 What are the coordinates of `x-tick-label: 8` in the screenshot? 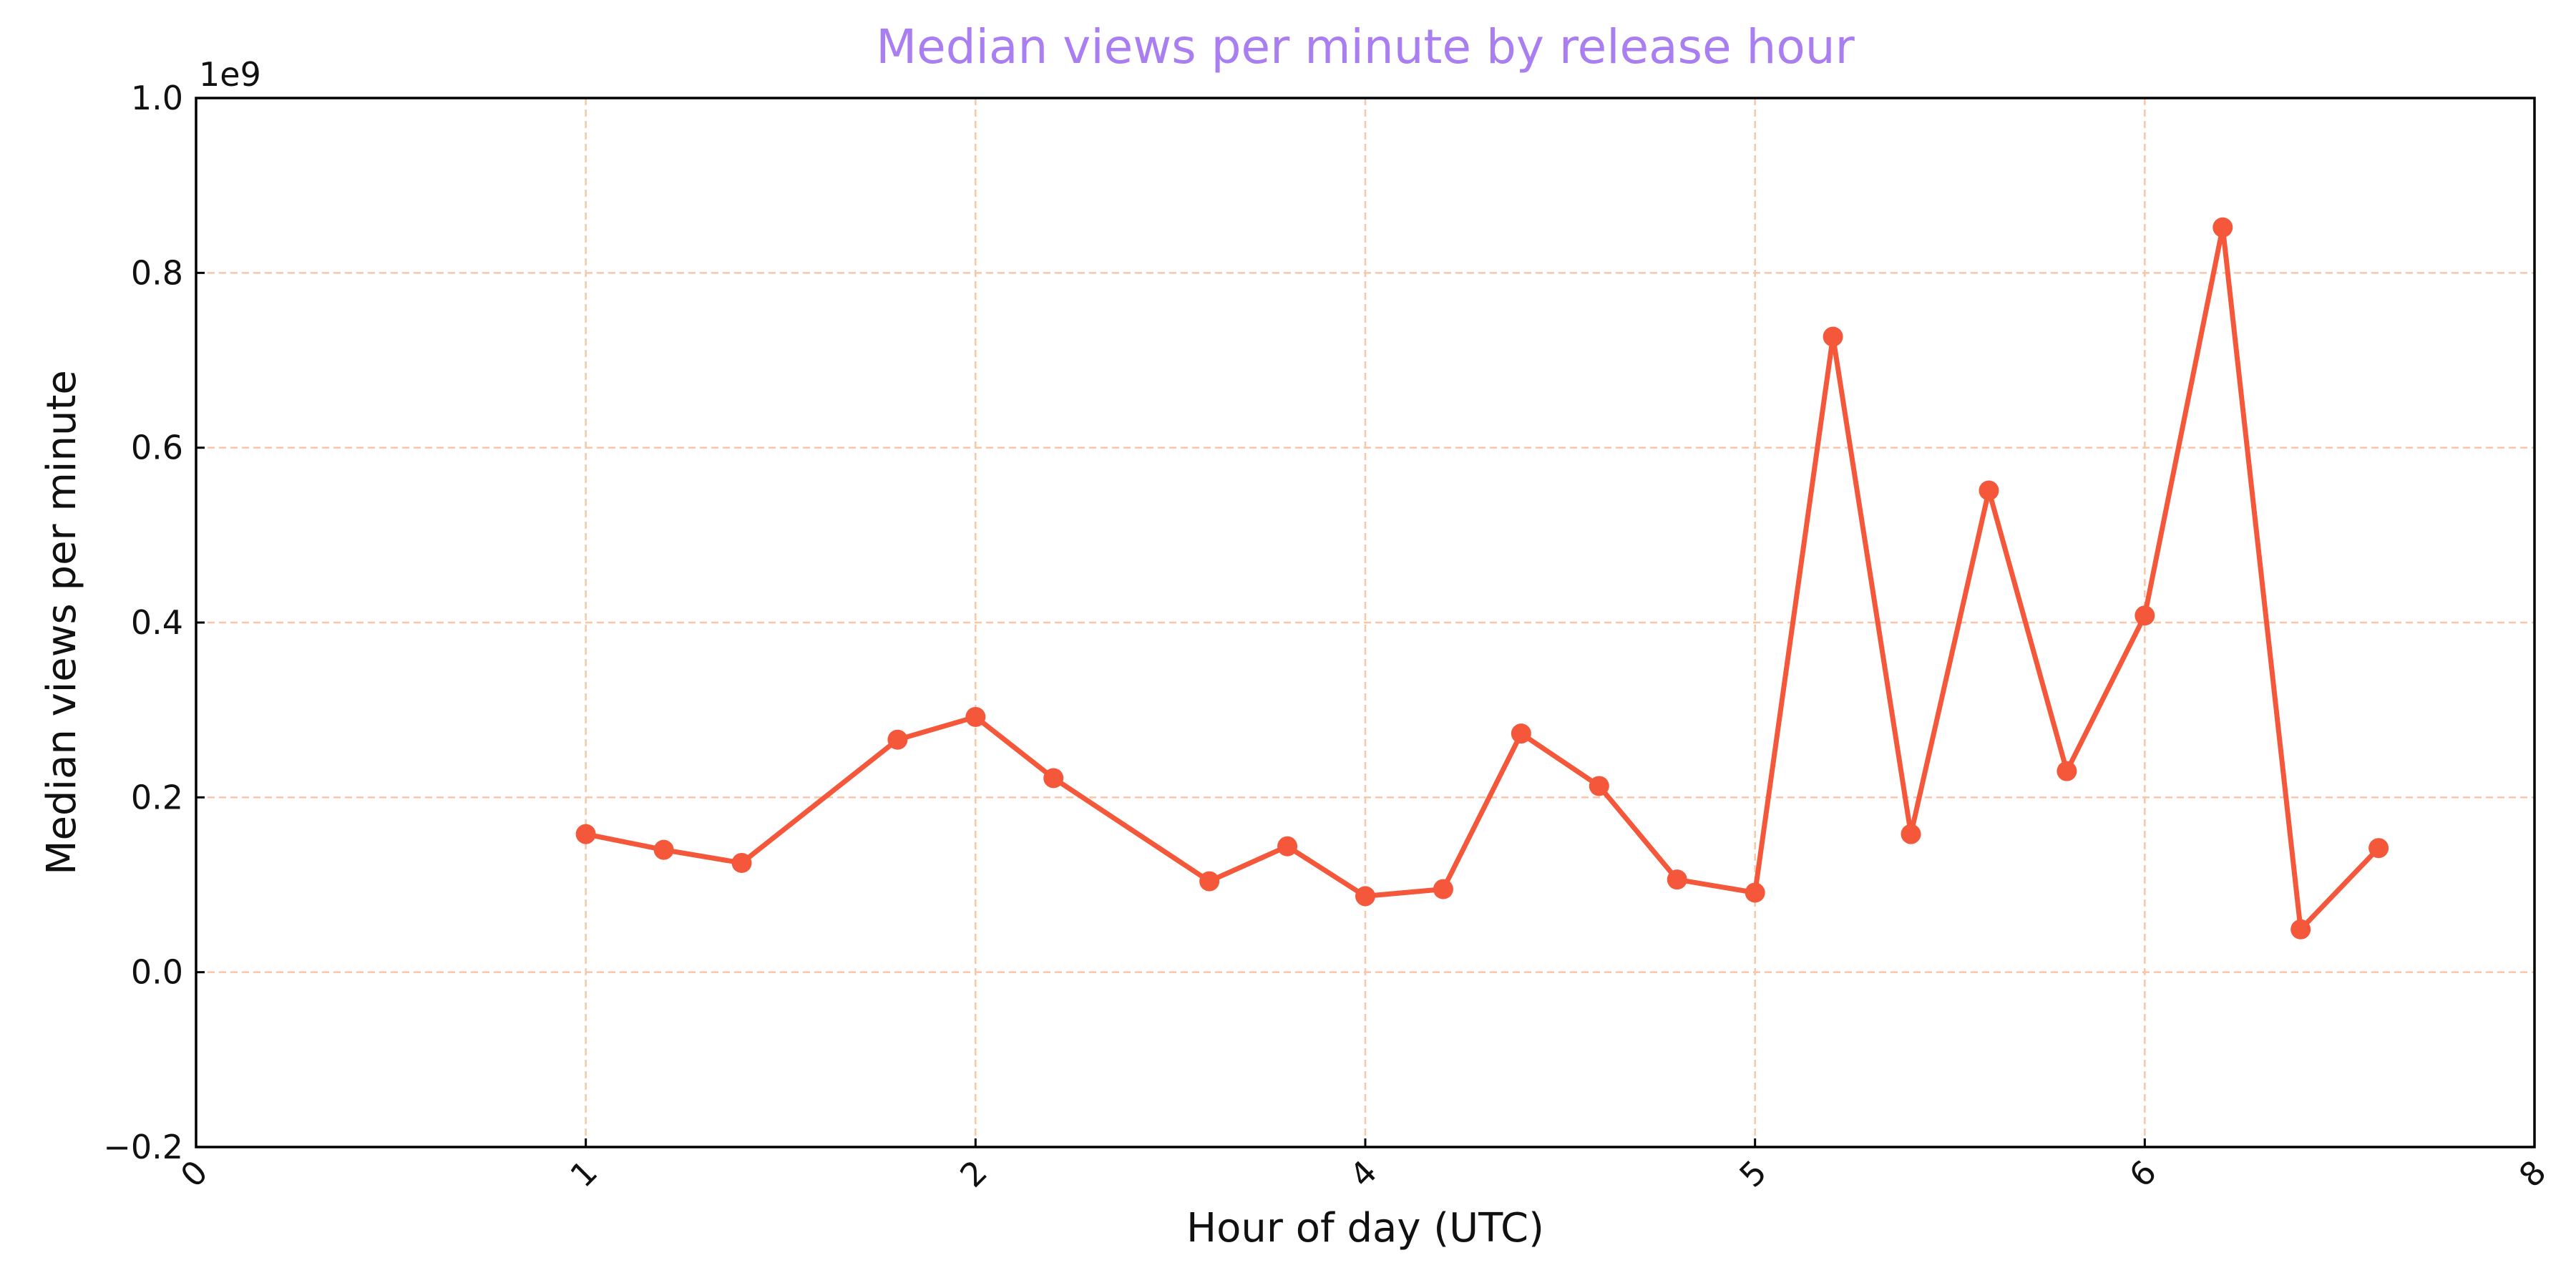 It's located at (2533, 1174).